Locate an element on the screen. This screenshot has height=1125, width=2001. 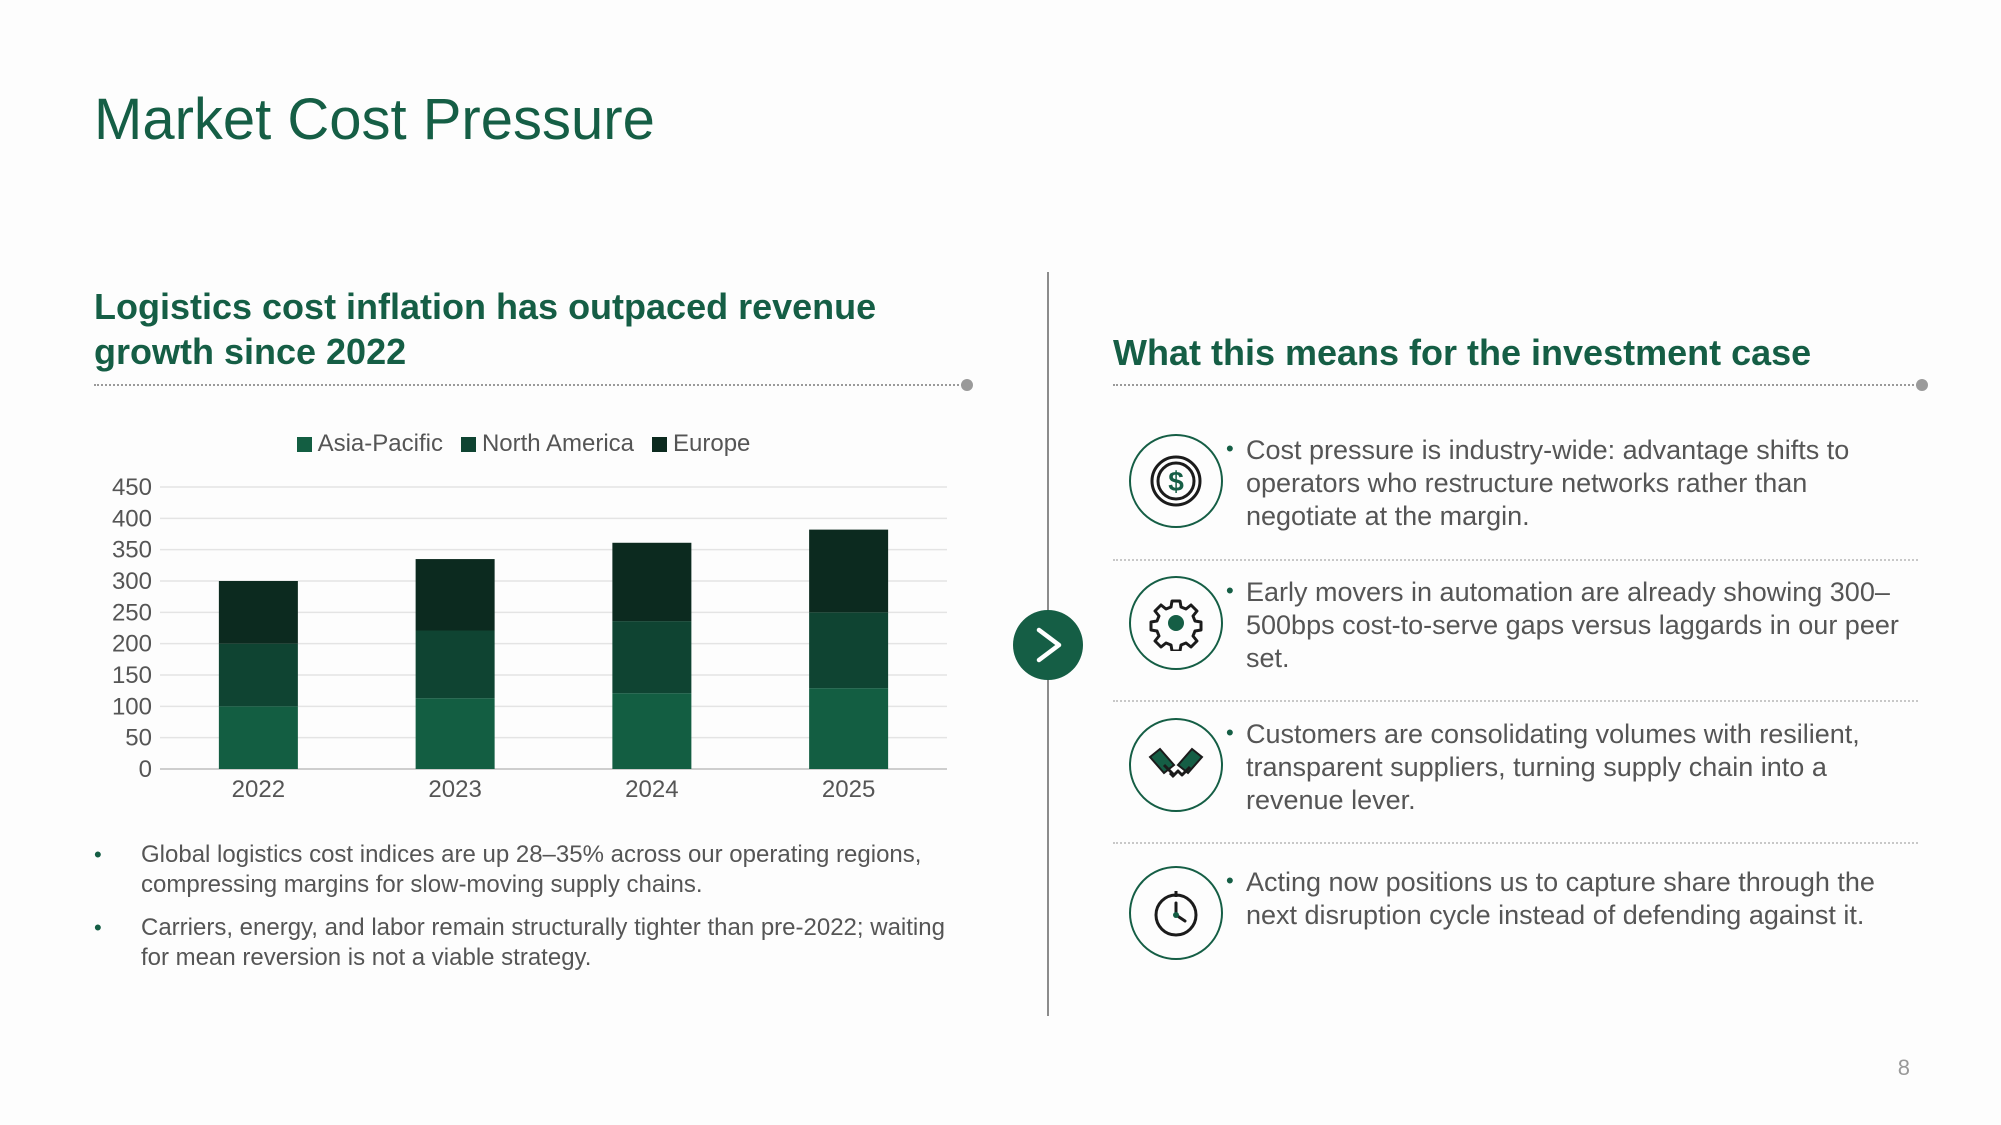
y-tick-label: 450 is located at coordinates (132, 487).